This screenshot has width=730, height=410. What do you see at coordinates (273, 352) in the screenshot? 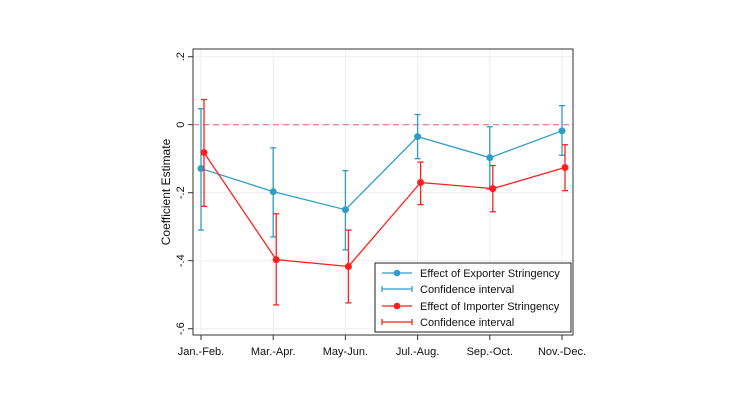
I see `x-tick-label: Mar.-Apr.` at bounding box center [273, 352].